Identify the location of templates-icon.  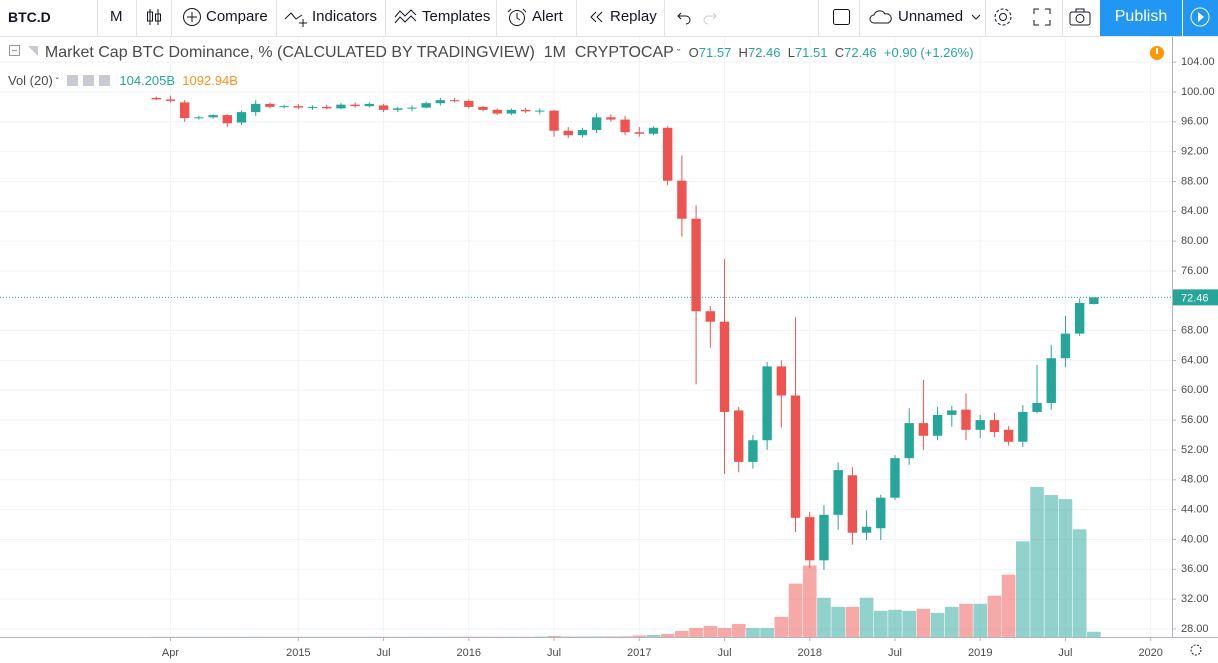
(405, 16).